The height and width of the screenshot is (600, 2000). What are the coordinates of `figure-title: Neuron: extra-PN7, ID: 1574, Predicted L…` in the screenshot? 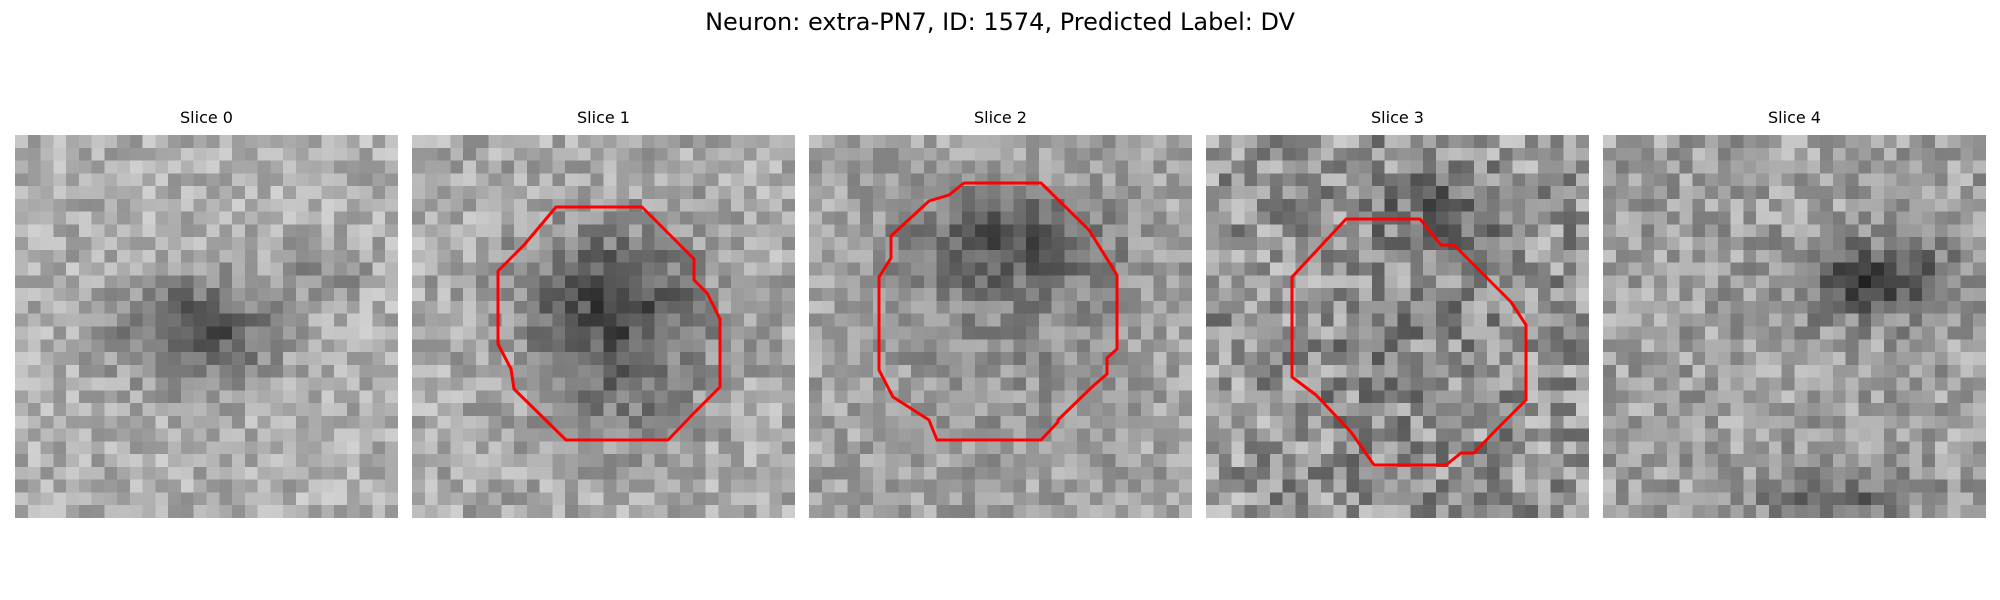 It's located at (1000, 22).